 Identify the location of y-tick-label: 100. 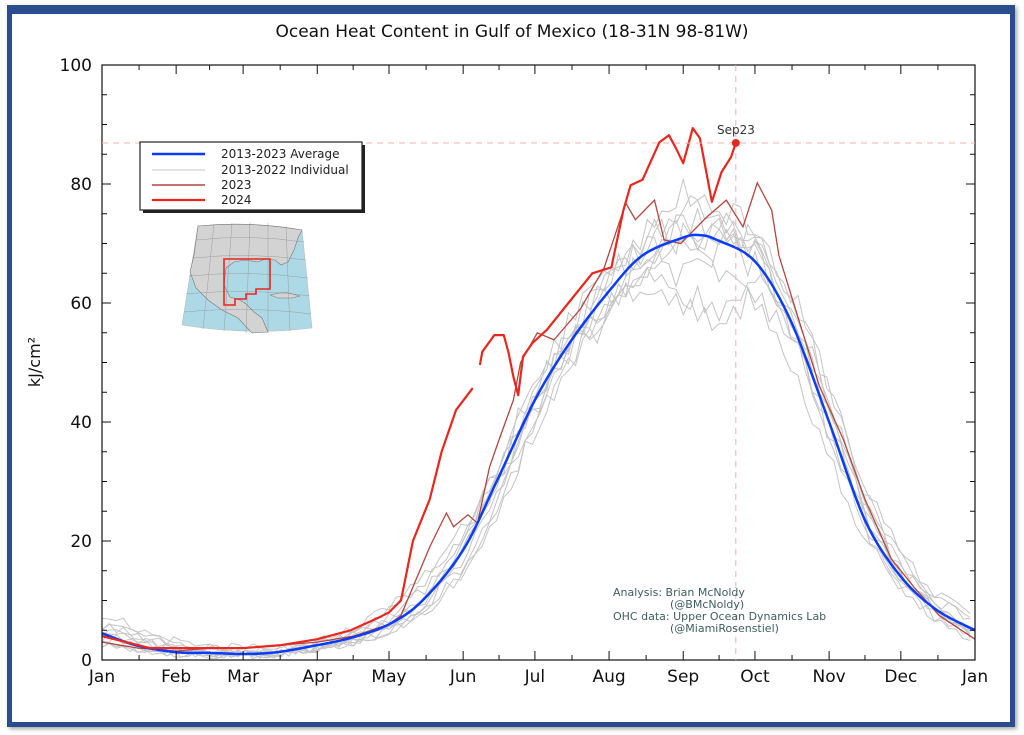
(76, 66).